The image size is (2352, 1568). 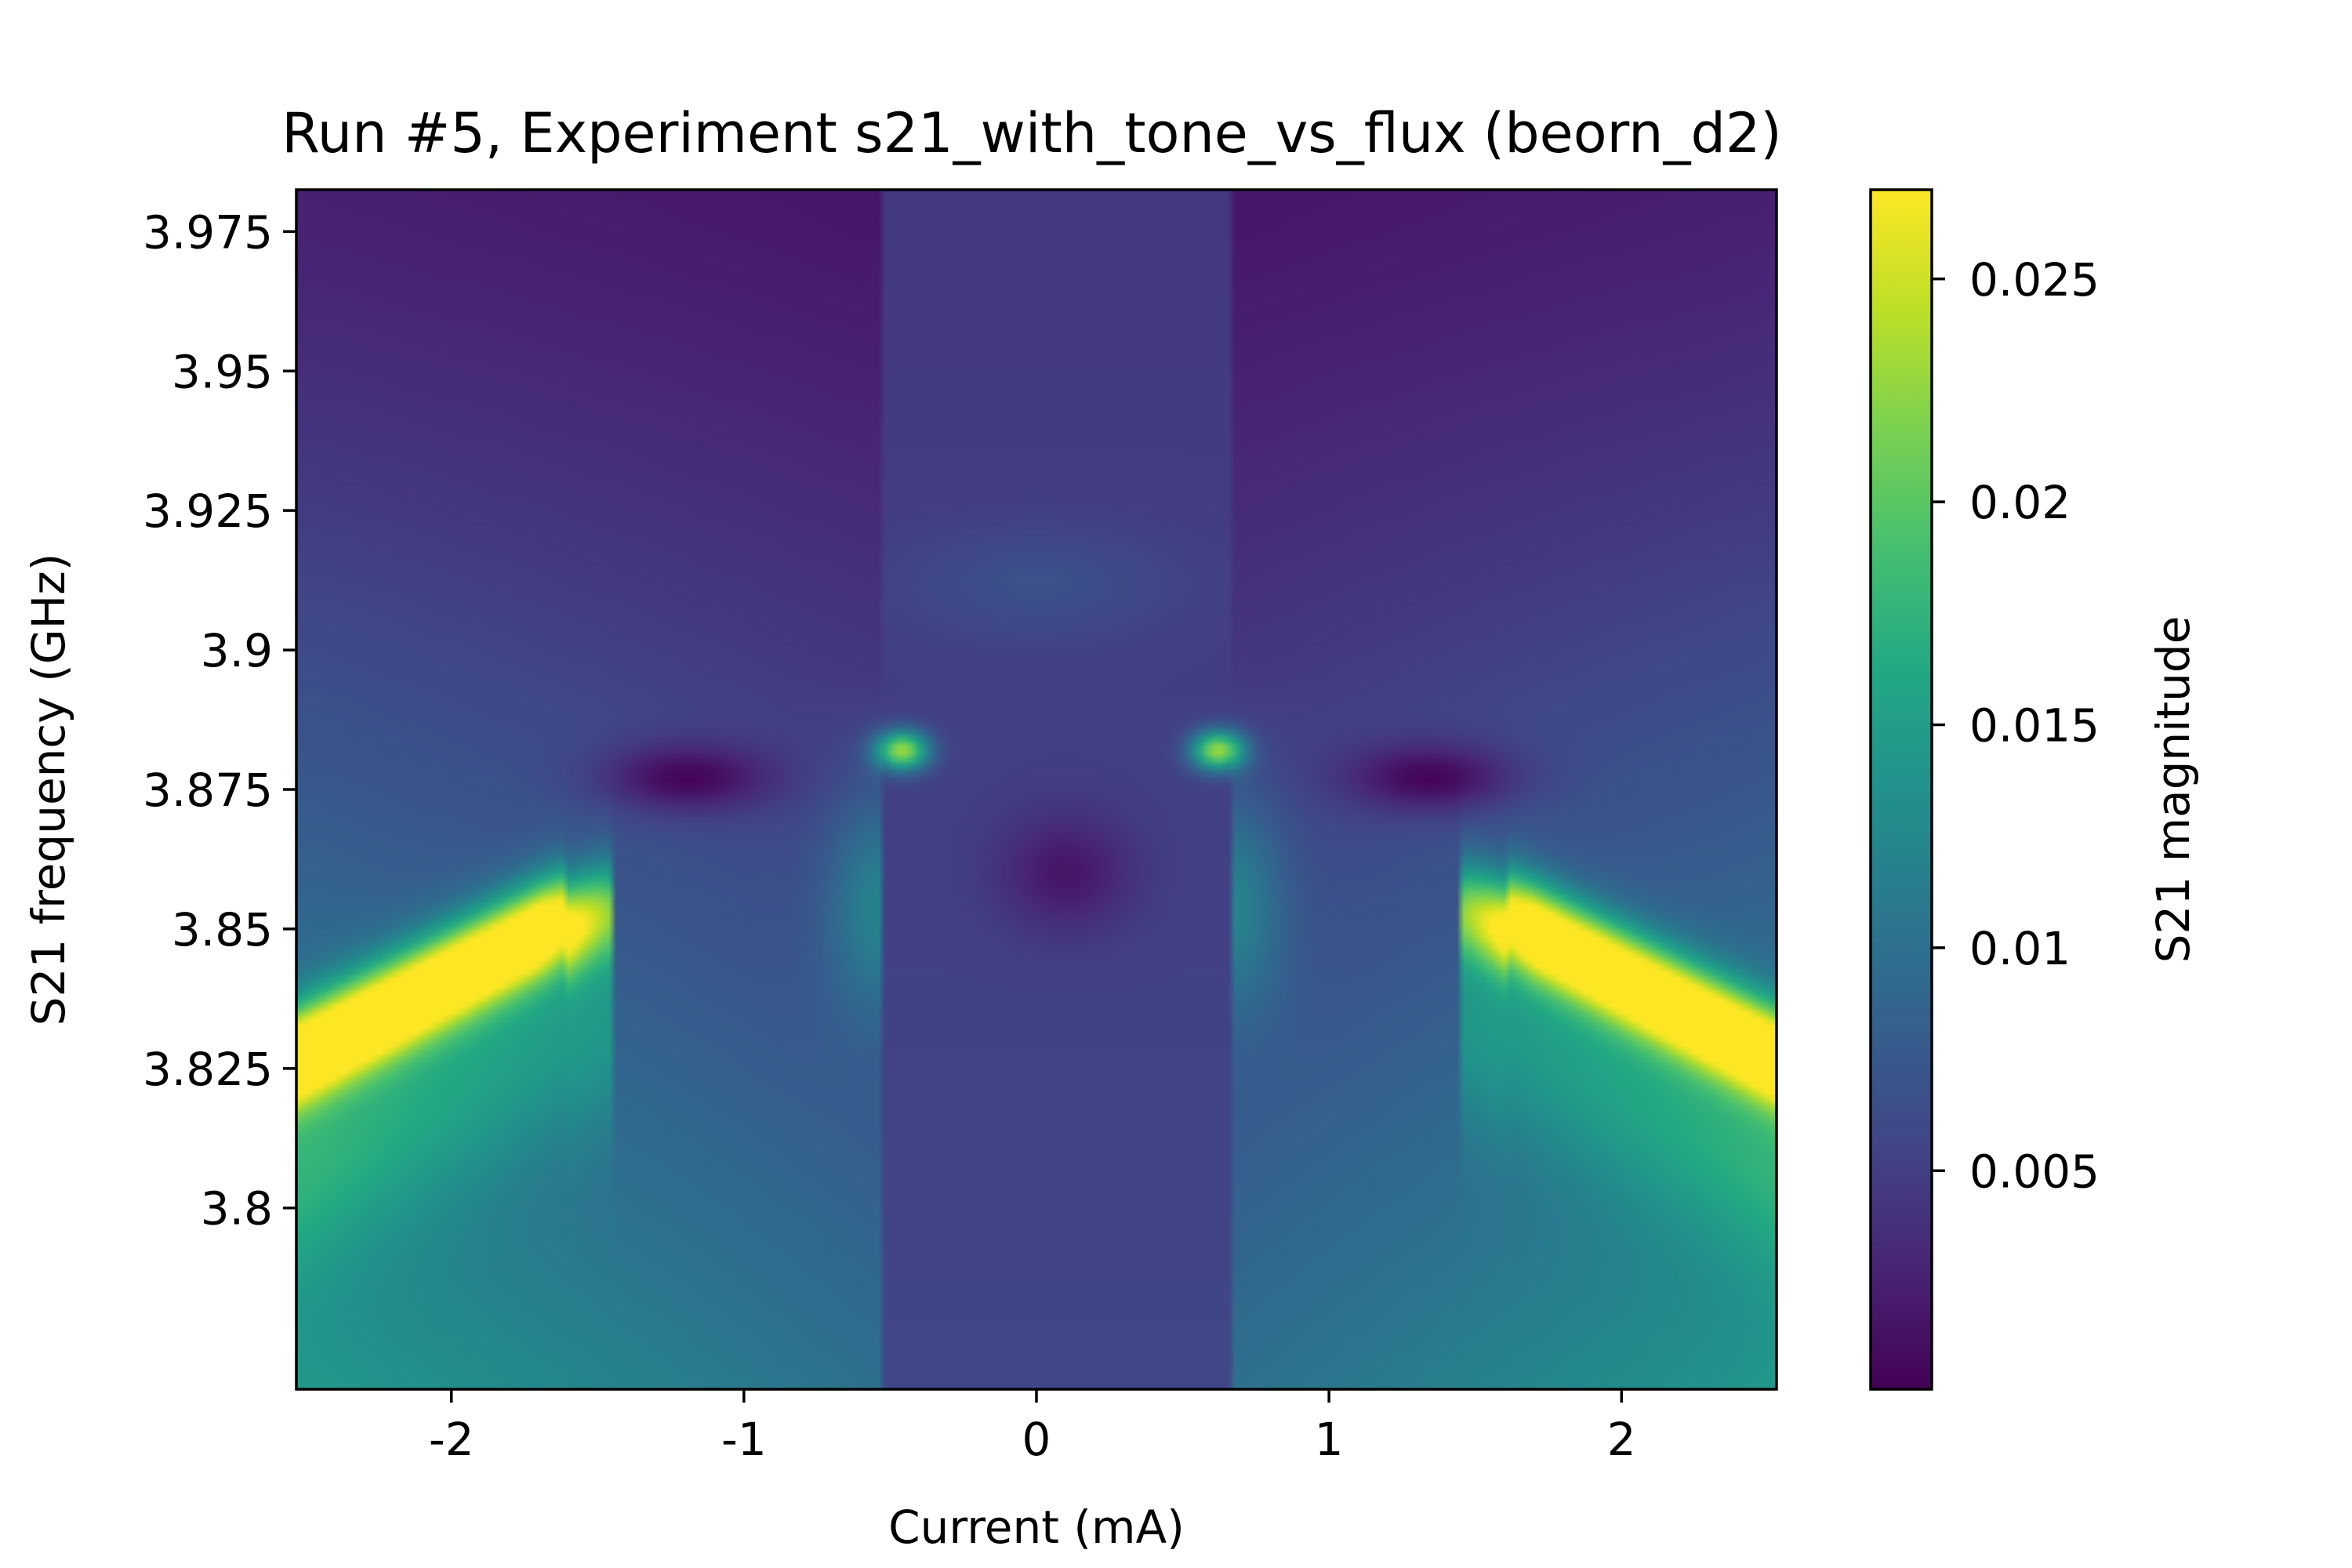 I want to click on x-axis-ticks: -2 -1 0 1 2, so click(x=1032, y=1427).